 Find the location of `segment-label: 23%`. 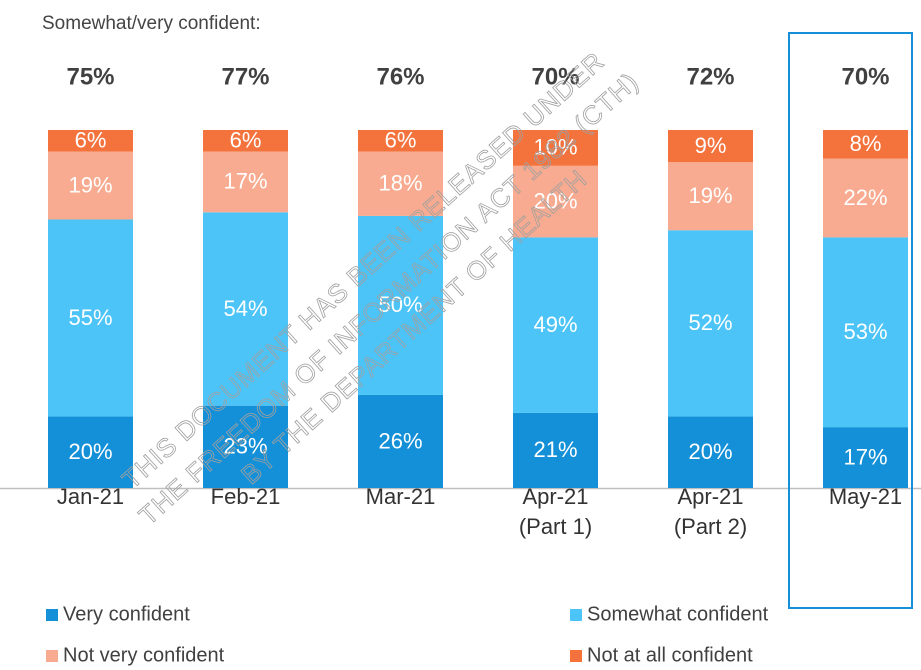

segment-label: 23% is located at coordinates (245, 446).